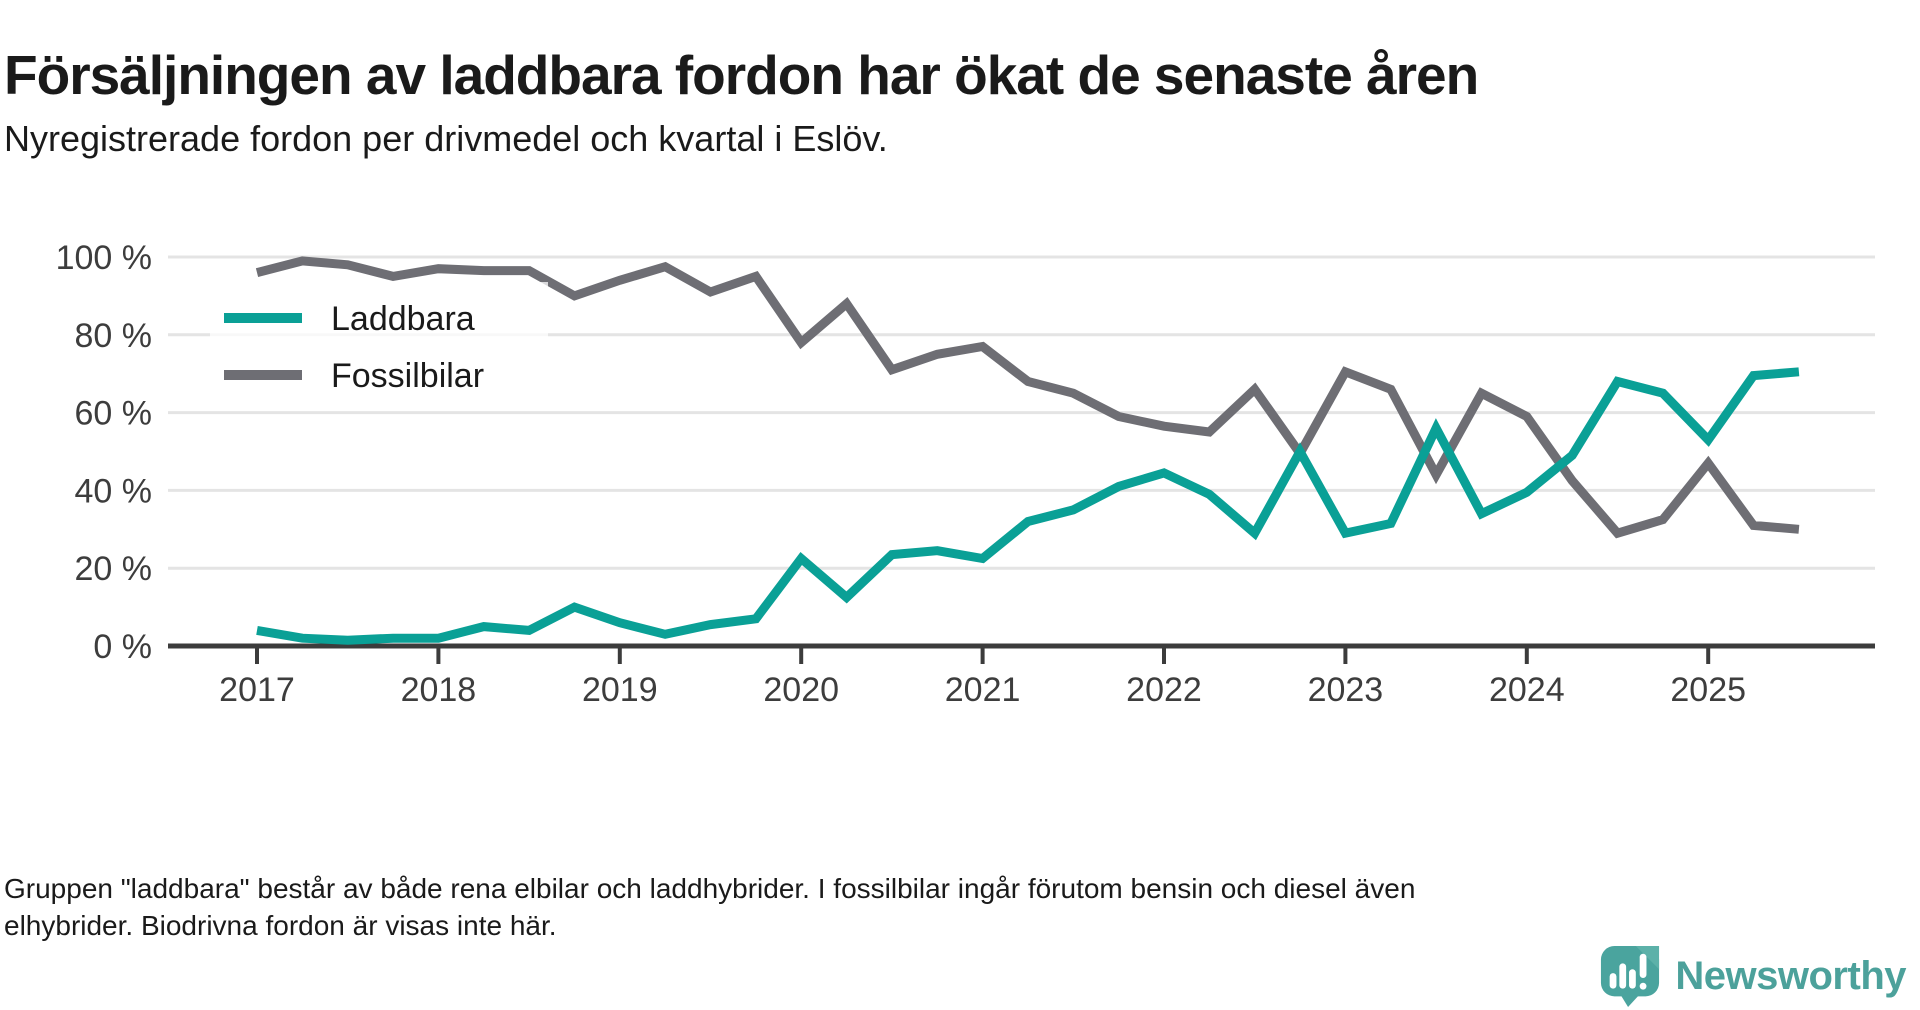 This screenshot has width=1920, height=1010. What do you see at coordinates (114, 491) in the screenshot?
I see `y-tick-label: 40 %` at bounding box center [114, 491].